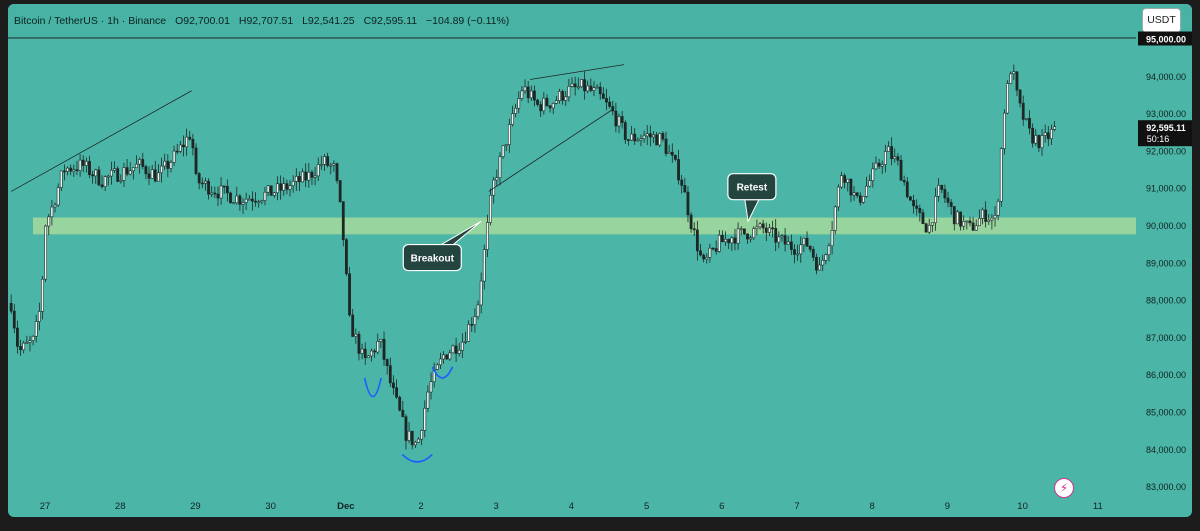 This screenshot has height=531, width=1200. Describe the element at coordinates (947, 506) in the screenshot. I see `xtick-label: 9` at that location.